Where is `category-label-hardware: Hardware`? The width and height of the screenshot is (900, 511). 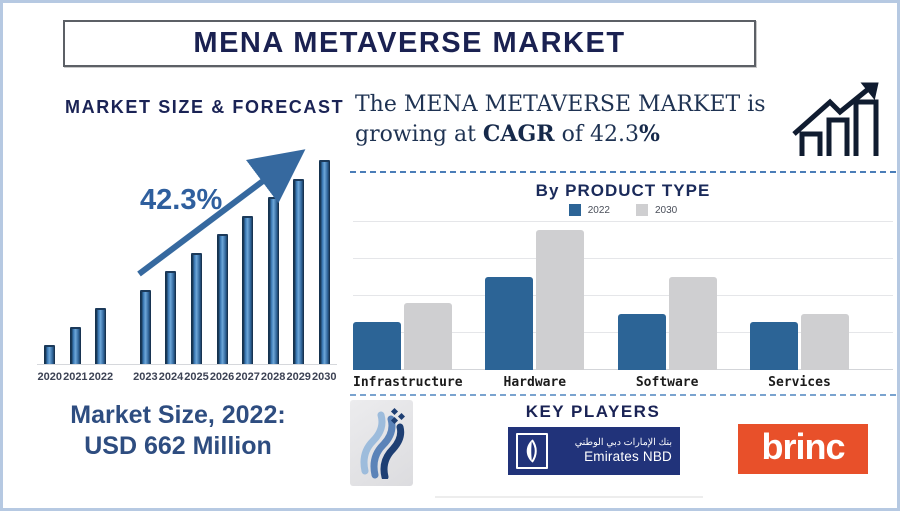 category-label-hardware: Hardware is located at coordinates (535, 382).